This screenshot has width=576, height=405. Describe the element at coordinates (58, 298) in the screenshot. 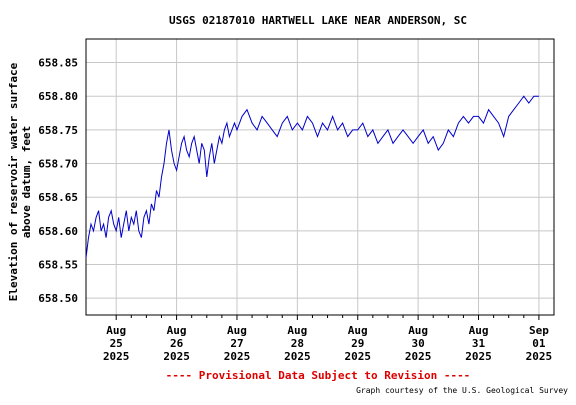

I see `y-tick-label: 658.50` at that location.